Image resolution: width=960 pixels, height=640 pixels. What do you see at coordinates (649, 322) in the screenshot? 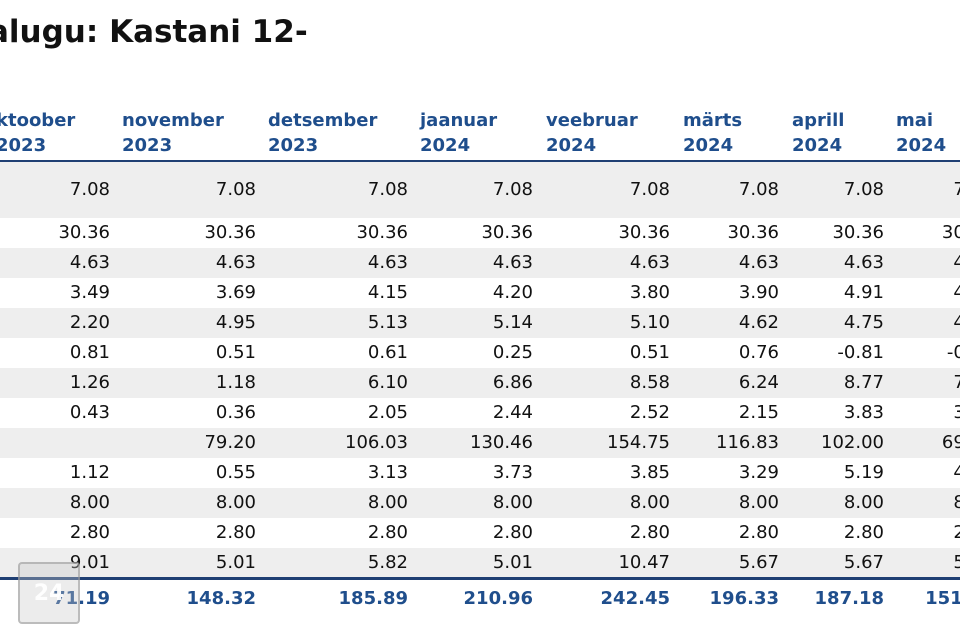
I see `table-cell: 5.10` at bounding box center [649, 322].